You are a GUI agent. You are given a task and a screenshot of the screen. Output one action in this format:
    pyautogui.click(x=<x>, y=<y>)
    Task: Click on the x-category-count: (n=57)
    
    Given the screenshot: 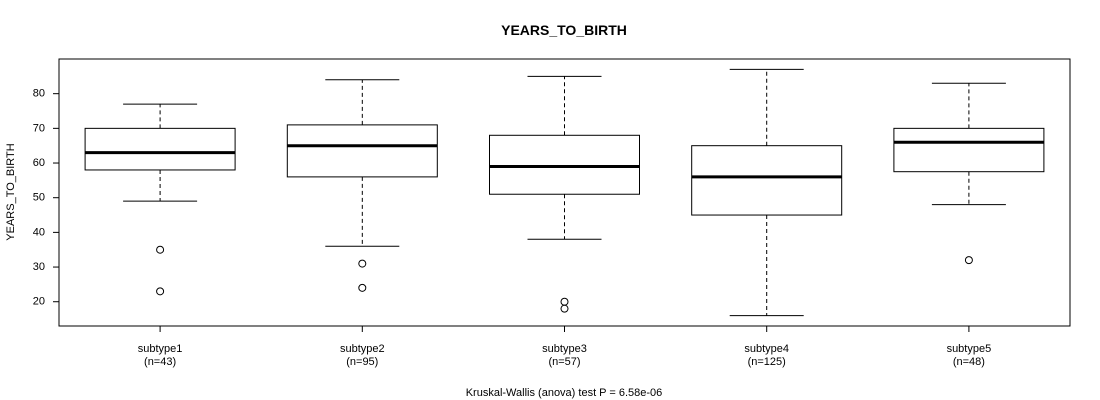 What is the action you would take?
    pyautogui.click(x=564, y=362)
    